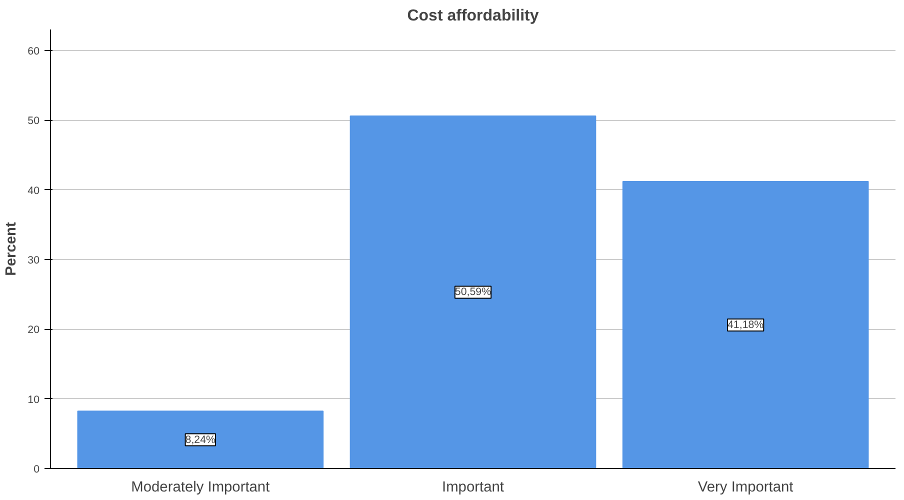  I want to click on y-tick-label: 20, so click(34, 330).